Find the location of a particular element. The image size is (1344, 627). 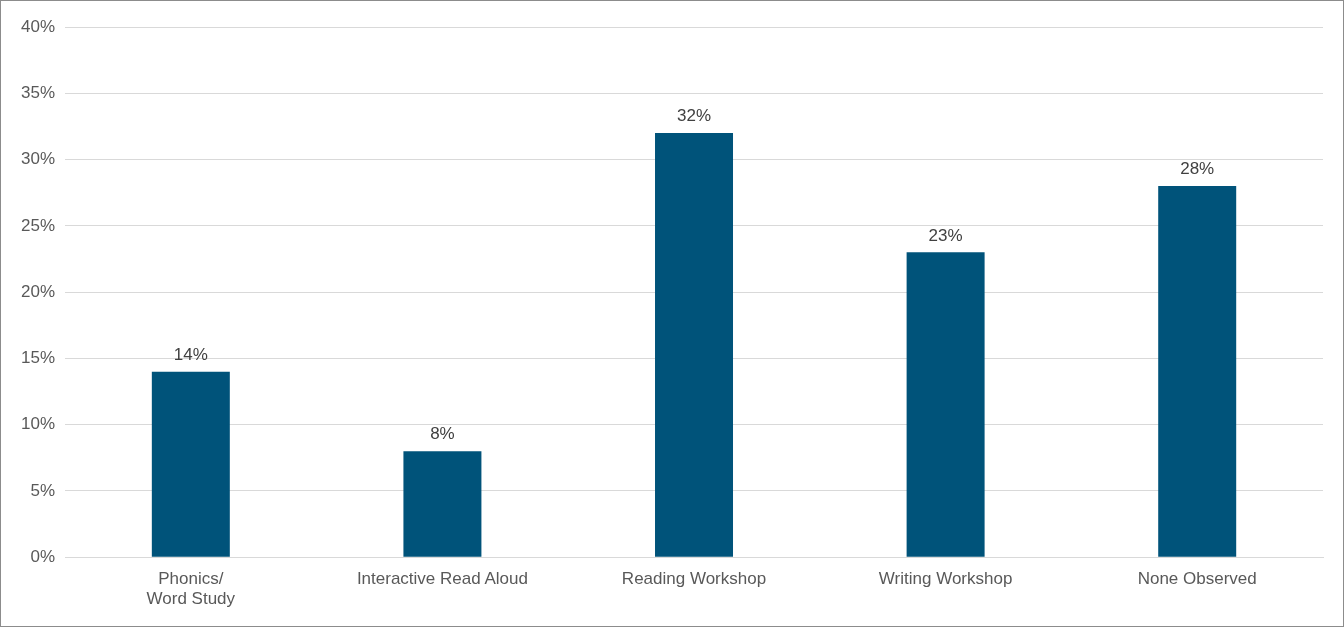

y-tick-label: 10% is located at coordinates (38, 424).